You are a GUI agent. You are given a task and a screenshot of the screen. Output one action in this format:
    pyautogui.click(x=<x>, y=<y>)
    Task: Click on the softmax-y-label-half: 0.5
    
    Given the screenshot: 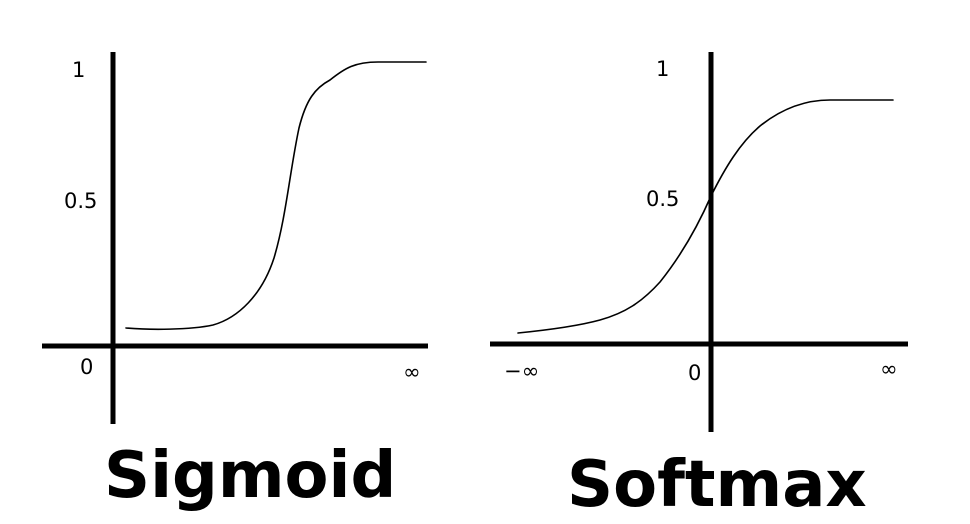 What is the action you would take?
    pyautogui.click(x=662, y=199)
    